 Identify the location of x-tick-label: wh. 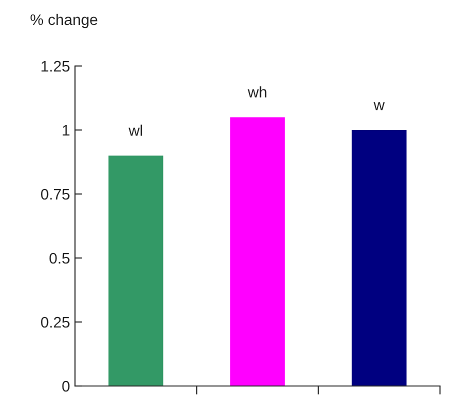
(257, 92).